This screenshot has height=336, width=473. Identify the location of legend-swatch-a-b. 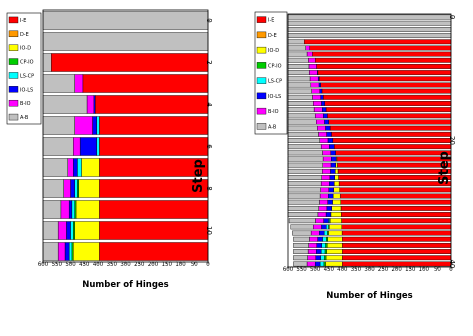
(13, 117).